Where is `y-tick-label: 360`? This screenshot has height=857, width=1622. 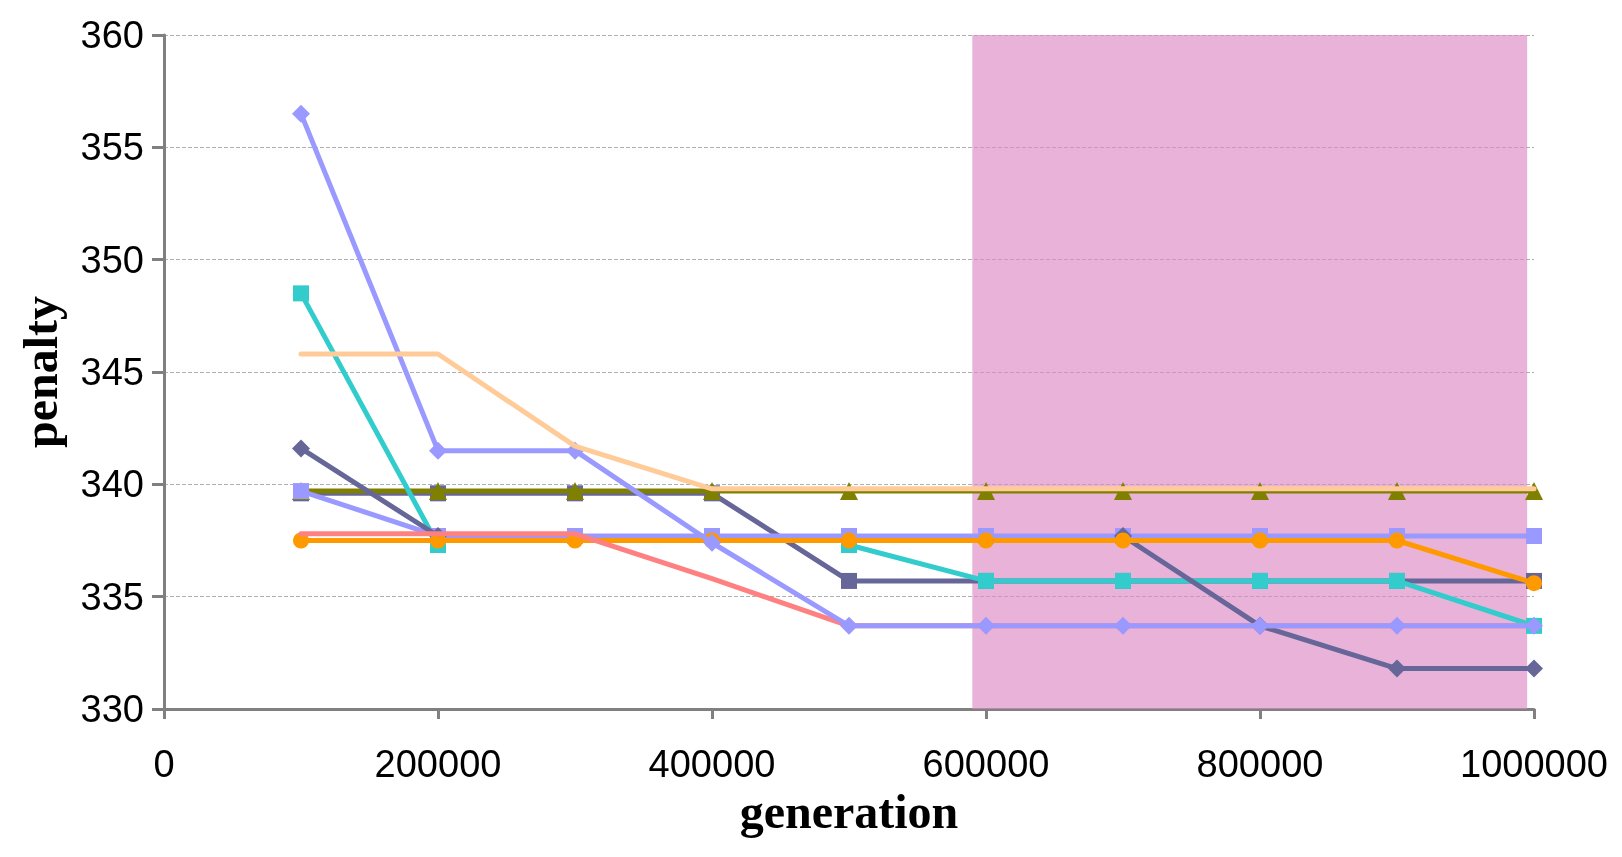 y-tick-label: 360 is located at coordinates (112, 35).